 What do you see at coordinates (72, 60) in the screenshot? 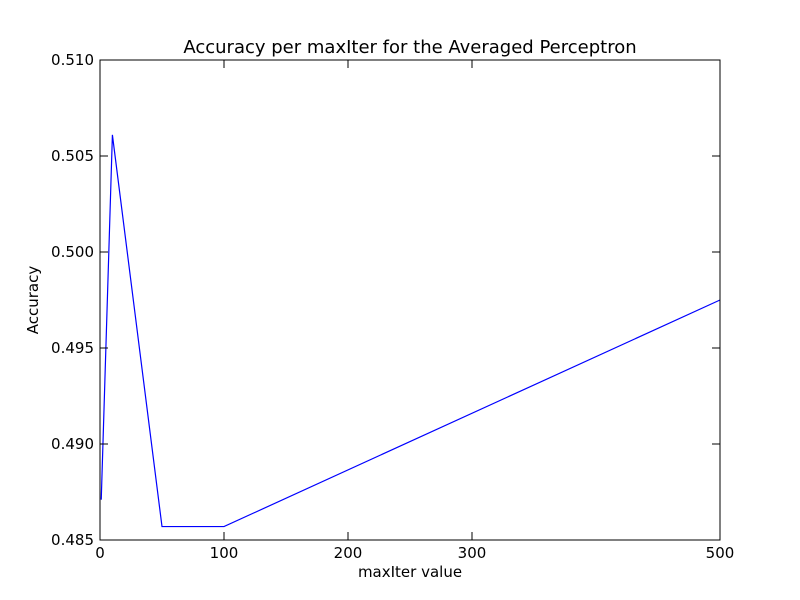
I see `y-tick-label: 0.510` at bounding box center [72, 60].